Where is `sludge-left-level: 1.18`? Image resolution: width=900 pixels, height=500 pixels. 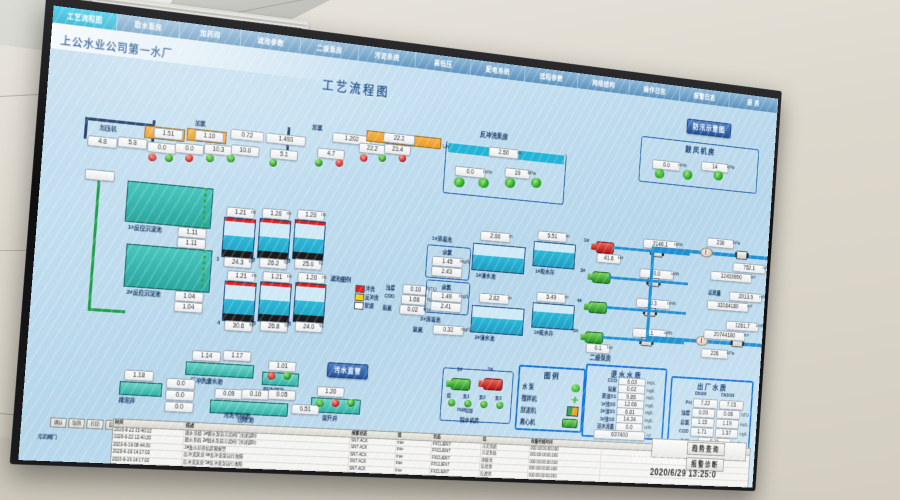 sludge-left-level: 1.18 is located at coordinates (139, 375).